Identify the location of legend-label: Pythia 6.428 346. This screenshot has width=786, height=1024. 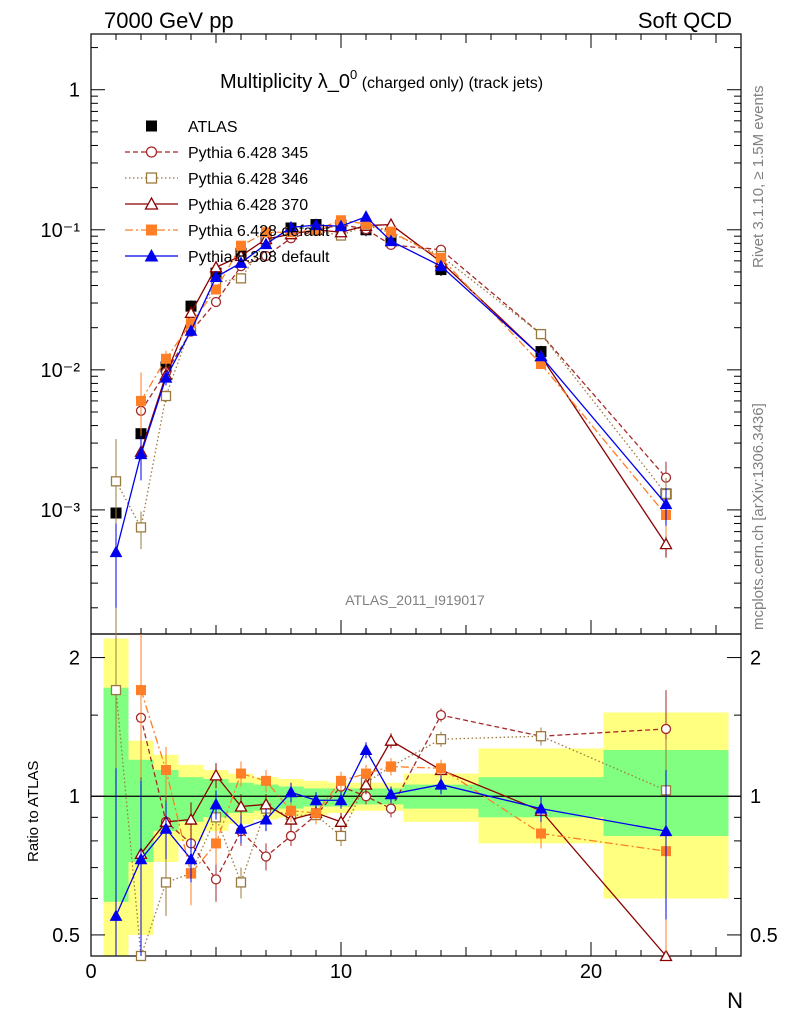
(248, 179).